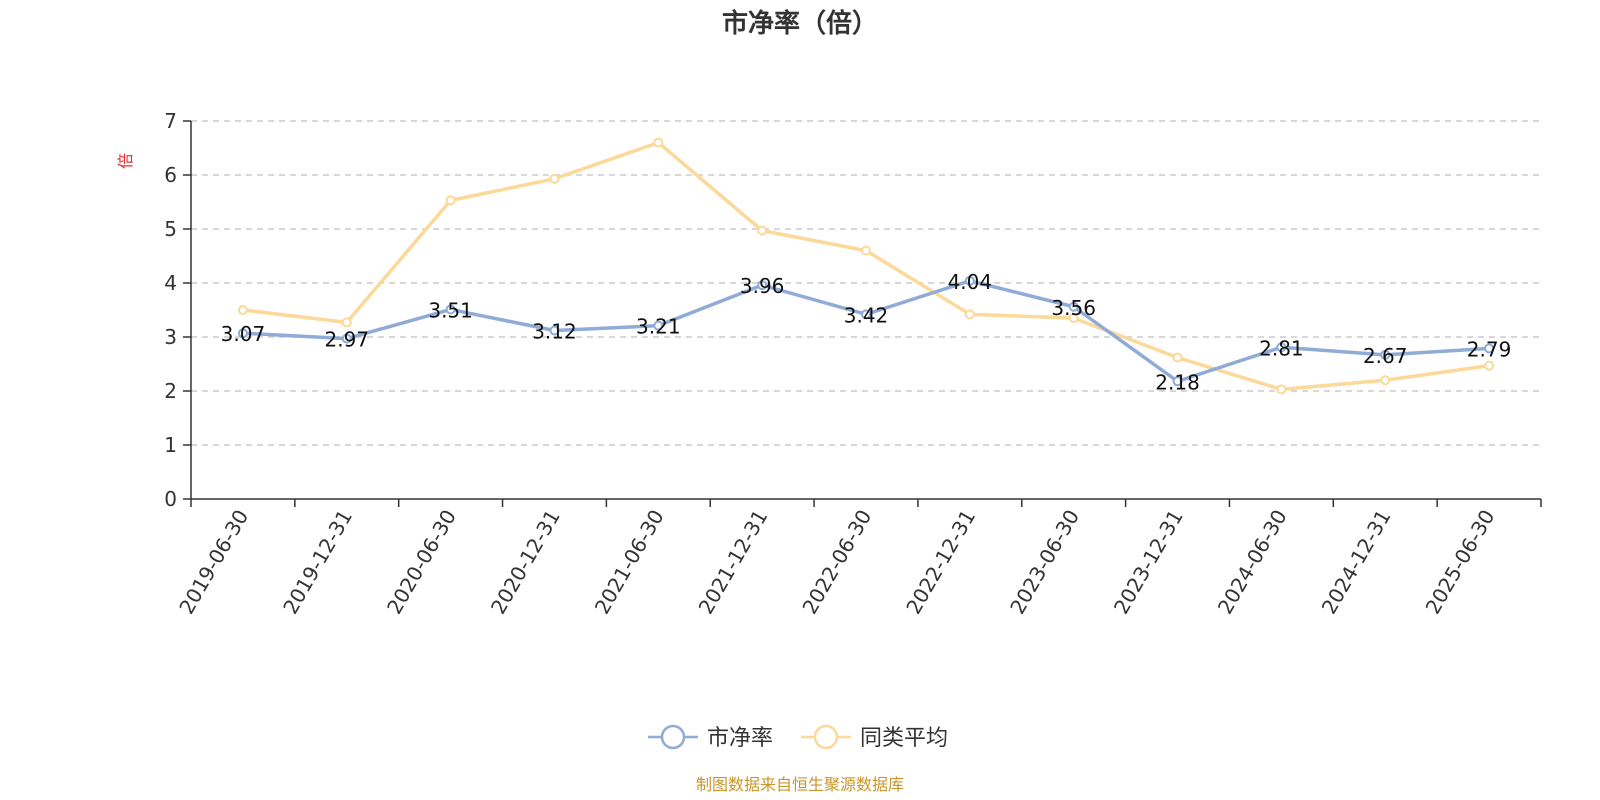 The width and height of the screenshot is (1600, 800). I want to click on data-label: 2.18, so click(1177, 382).